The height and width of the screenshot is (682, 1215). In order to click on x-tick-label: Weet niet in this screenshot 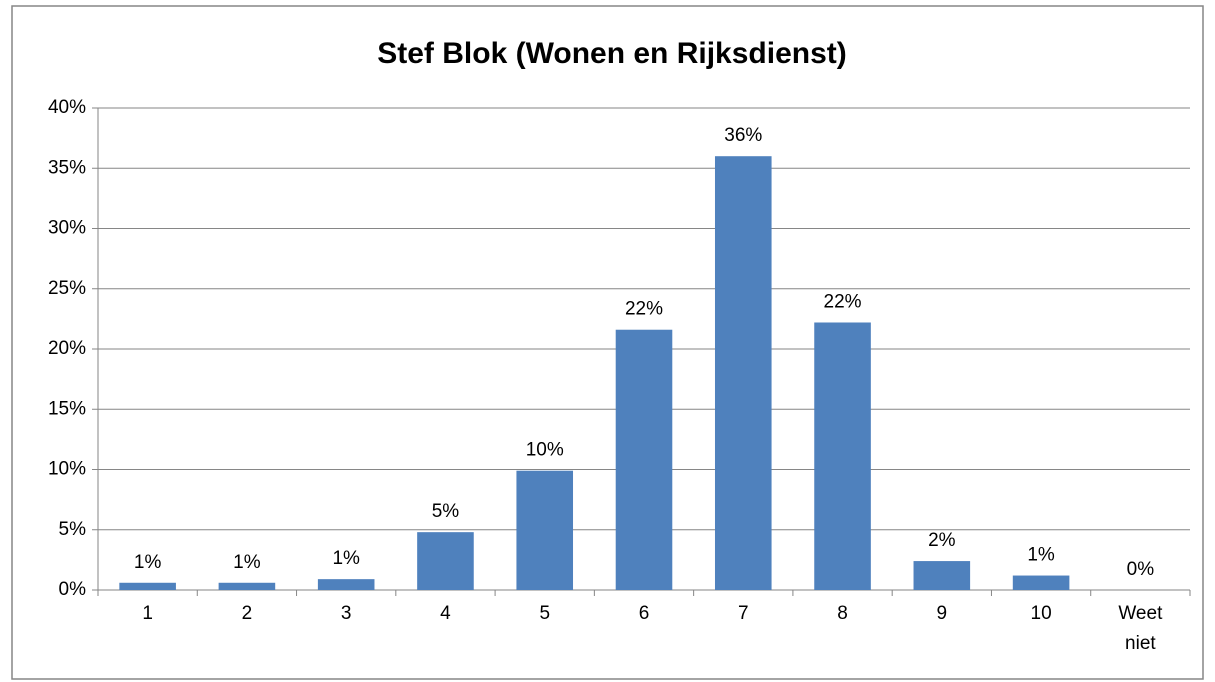, I will do `click(1140, 628)`.